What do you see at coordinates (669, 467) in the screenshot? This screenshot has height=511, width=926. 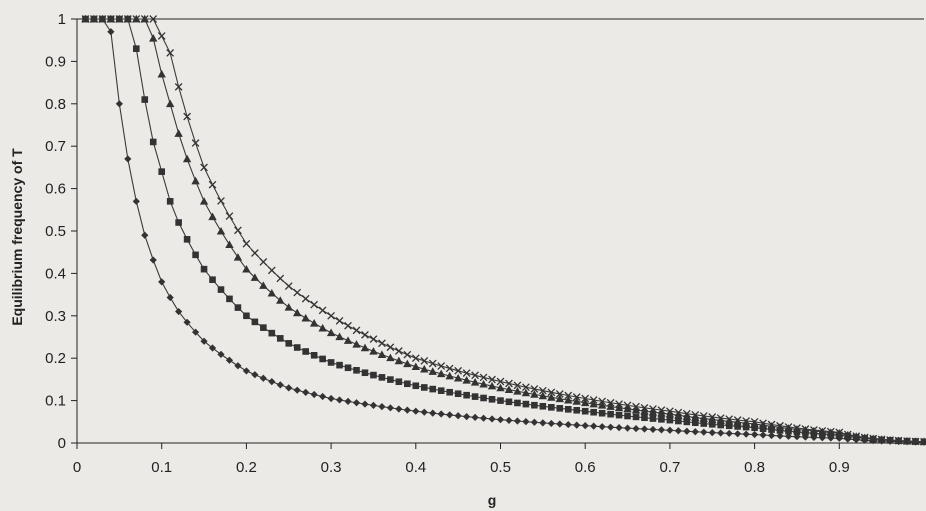 I see `x-tick-label: 0.7` at bounding box center [669, 467].